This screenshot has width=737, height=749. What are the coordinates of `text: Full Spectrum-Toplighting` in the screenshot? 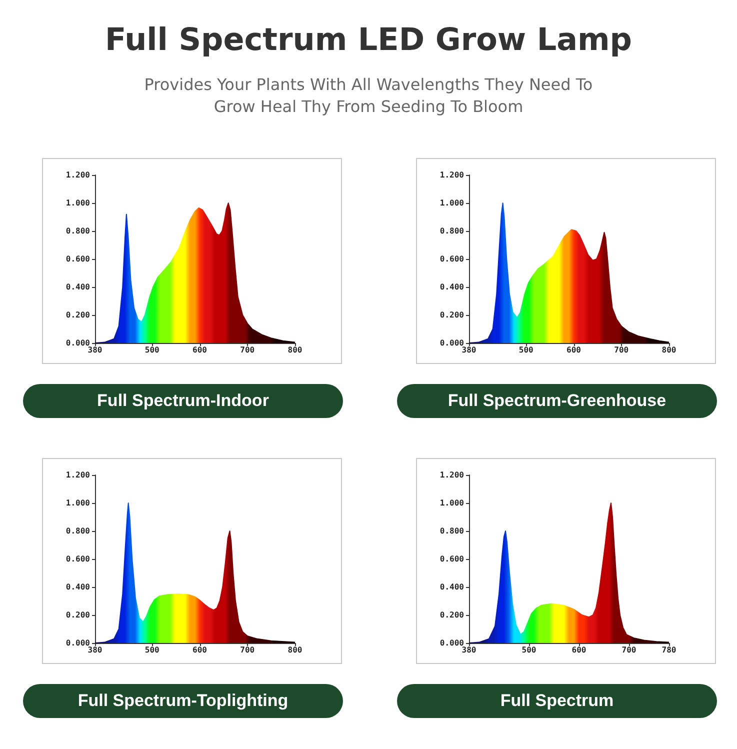 It's located at (183, 701).